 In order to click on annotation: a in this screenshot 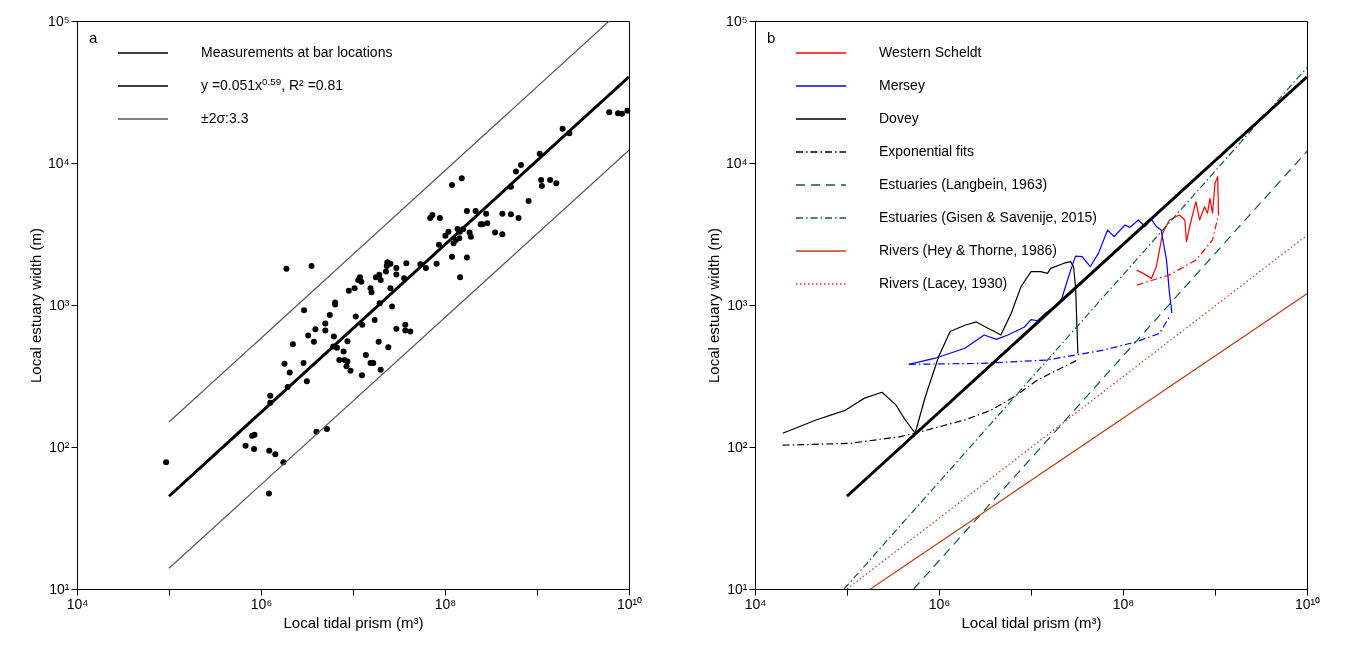, I will do `click(93, 37)`.